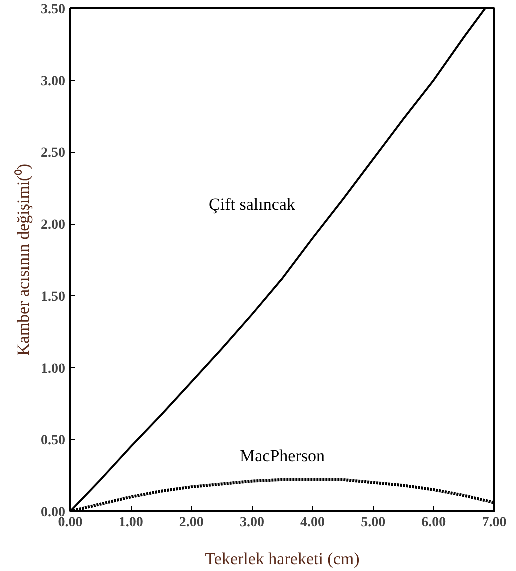 Image resolution: width=516 pixels, height=571 pixels. What do you see at coordinates (252, 523) in the screenshot?
I see `x-tick-label: 3.00` at bounding box center [252, 523].